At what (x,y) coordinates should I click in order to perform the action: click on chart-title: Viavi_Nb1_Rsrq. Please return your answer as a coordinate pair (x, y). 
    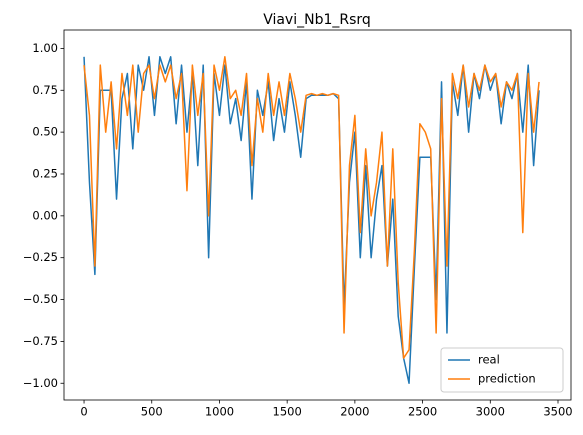
    Looking at the image, I should click on (317, 20).